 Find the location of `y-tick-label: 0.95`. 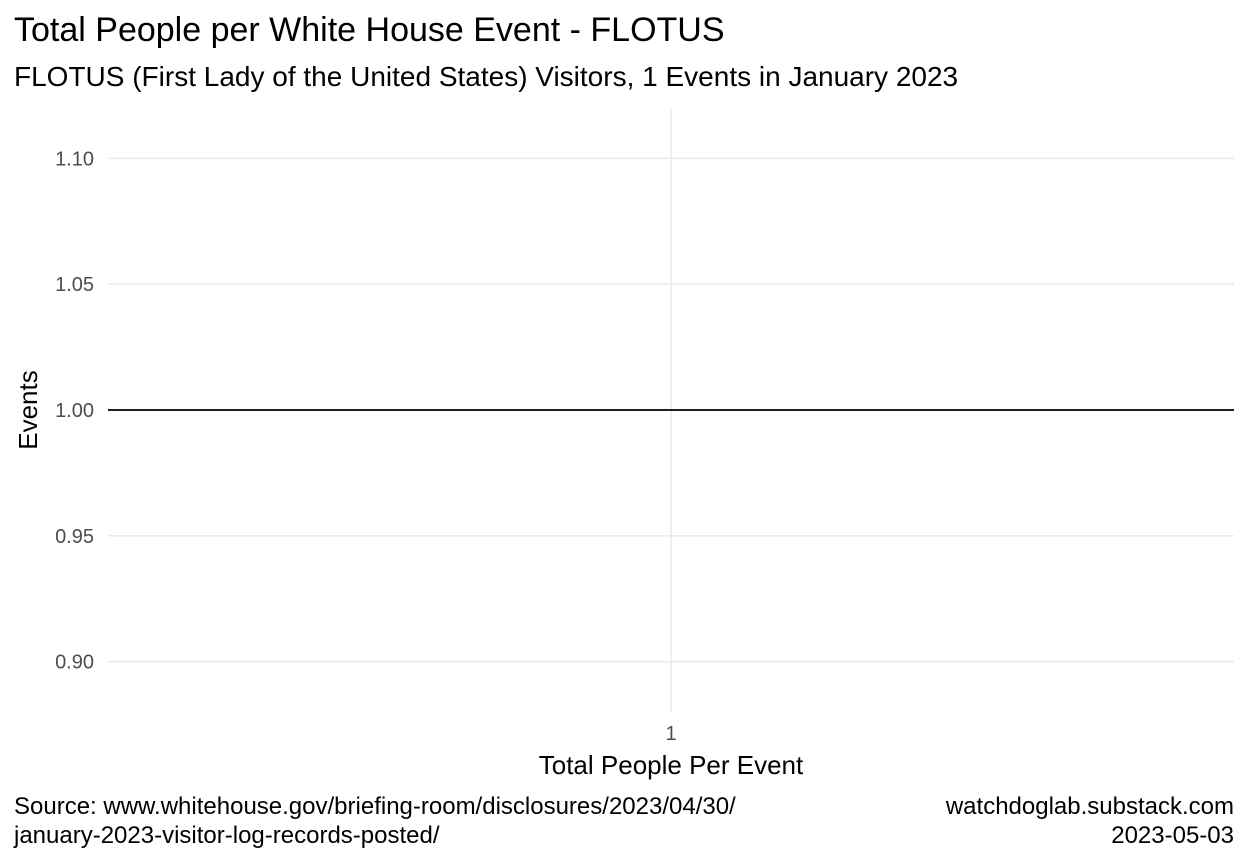

y-tick-label: 0.95 is located at coordinates (74, 537).